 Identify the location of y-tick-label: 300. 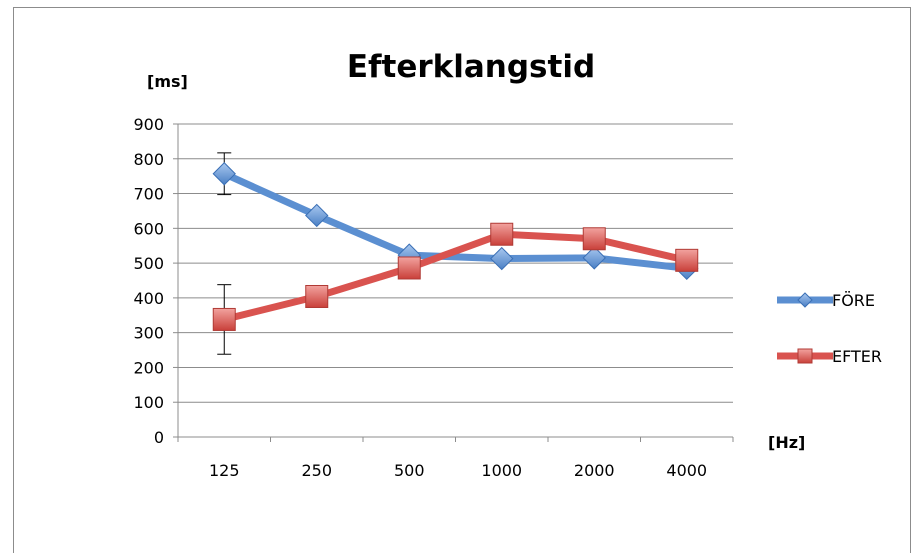
(148, 333).